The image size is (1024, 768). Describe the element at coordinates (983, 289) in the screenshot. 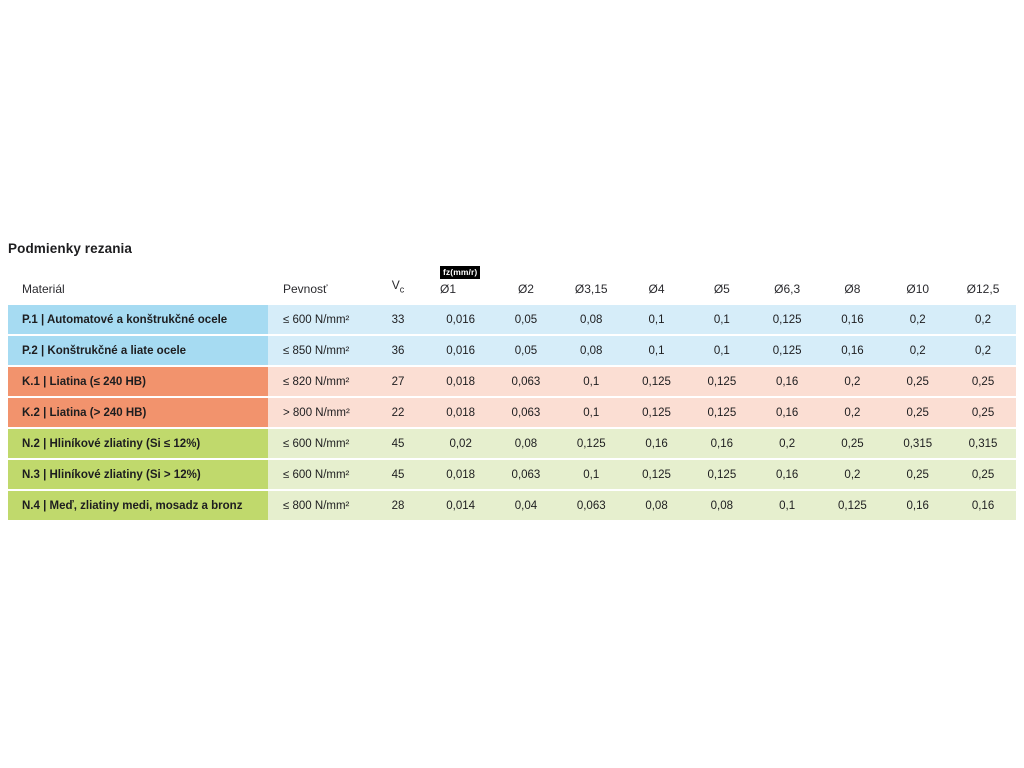

I see `column-header-d125: Ø12,5` at that location.